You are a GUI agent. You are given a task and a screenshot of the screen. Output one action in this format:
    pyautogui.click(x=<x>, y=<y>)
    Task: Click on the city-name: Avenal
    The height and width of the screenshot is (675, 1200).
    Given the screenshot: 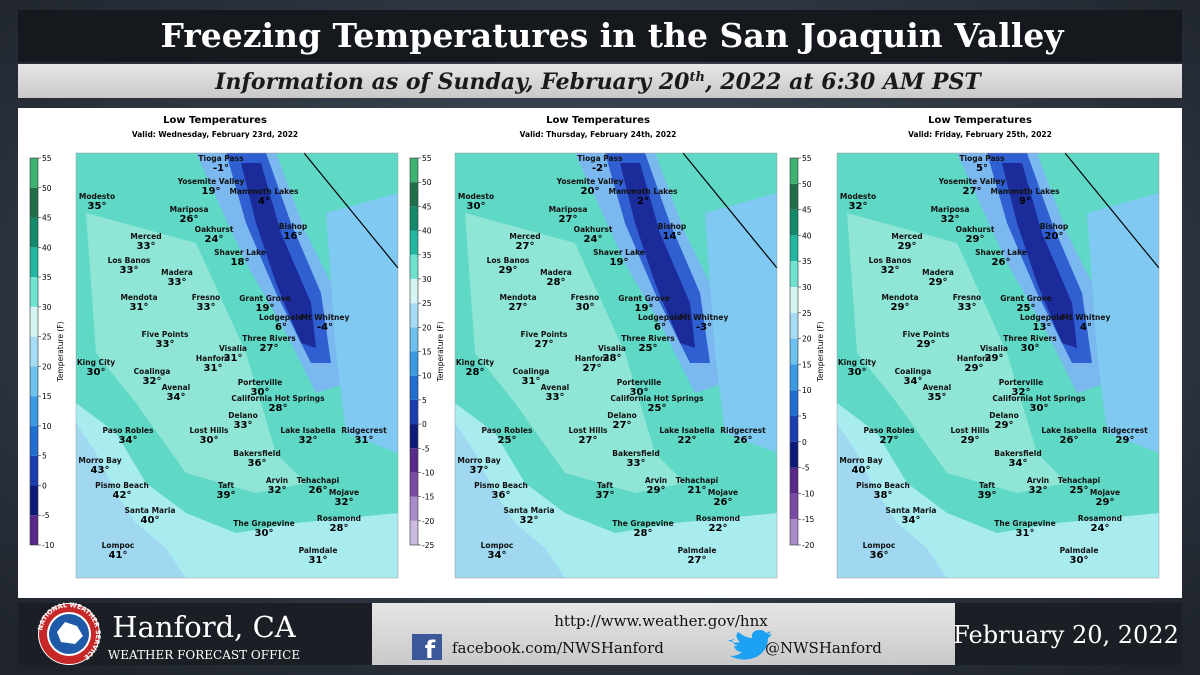 What is the action you would take?
    pyautogui.click(x=555, y=387)
    